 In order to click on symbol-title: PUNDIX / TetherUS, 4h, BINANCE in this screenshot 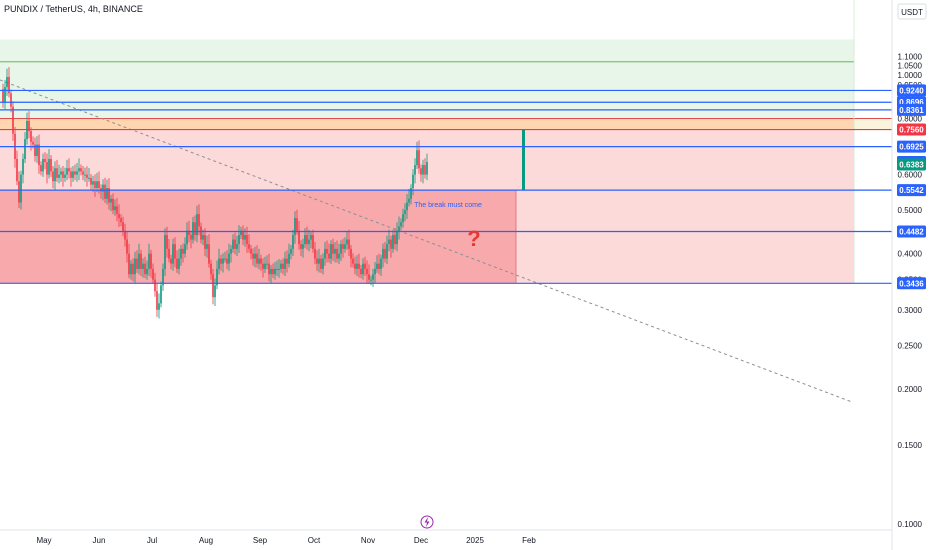, I will do `click(73, 9)`.